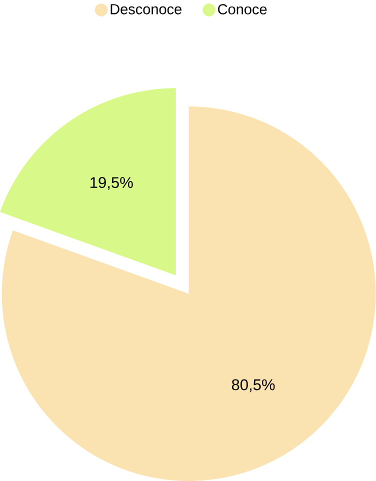 This screenshot has width=376, height=481. Describe the element at coordinates (242, 9) in the screenshot. I see `legend-label: Conoce` at that location.